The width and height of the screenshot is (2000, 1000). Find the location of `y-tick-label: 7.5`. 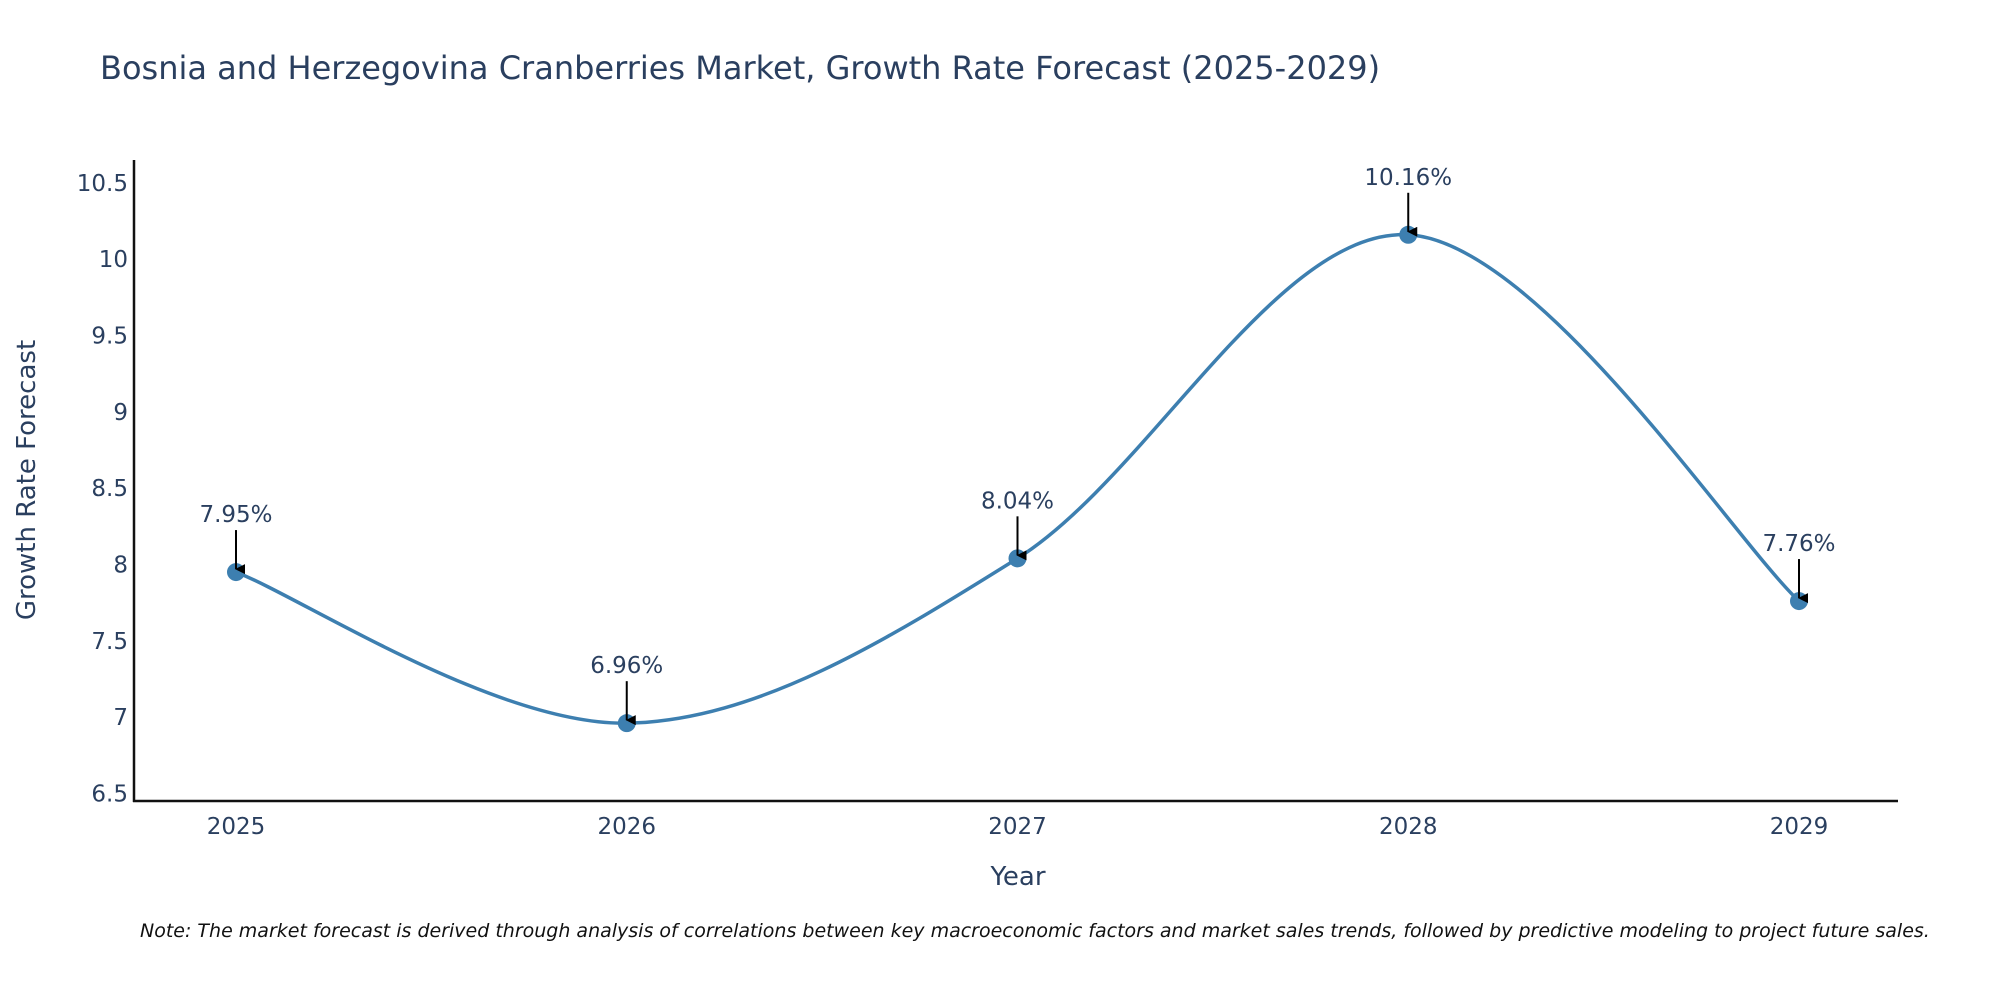

y-tick-label: 7.5 is located at coordinates (109, 642).